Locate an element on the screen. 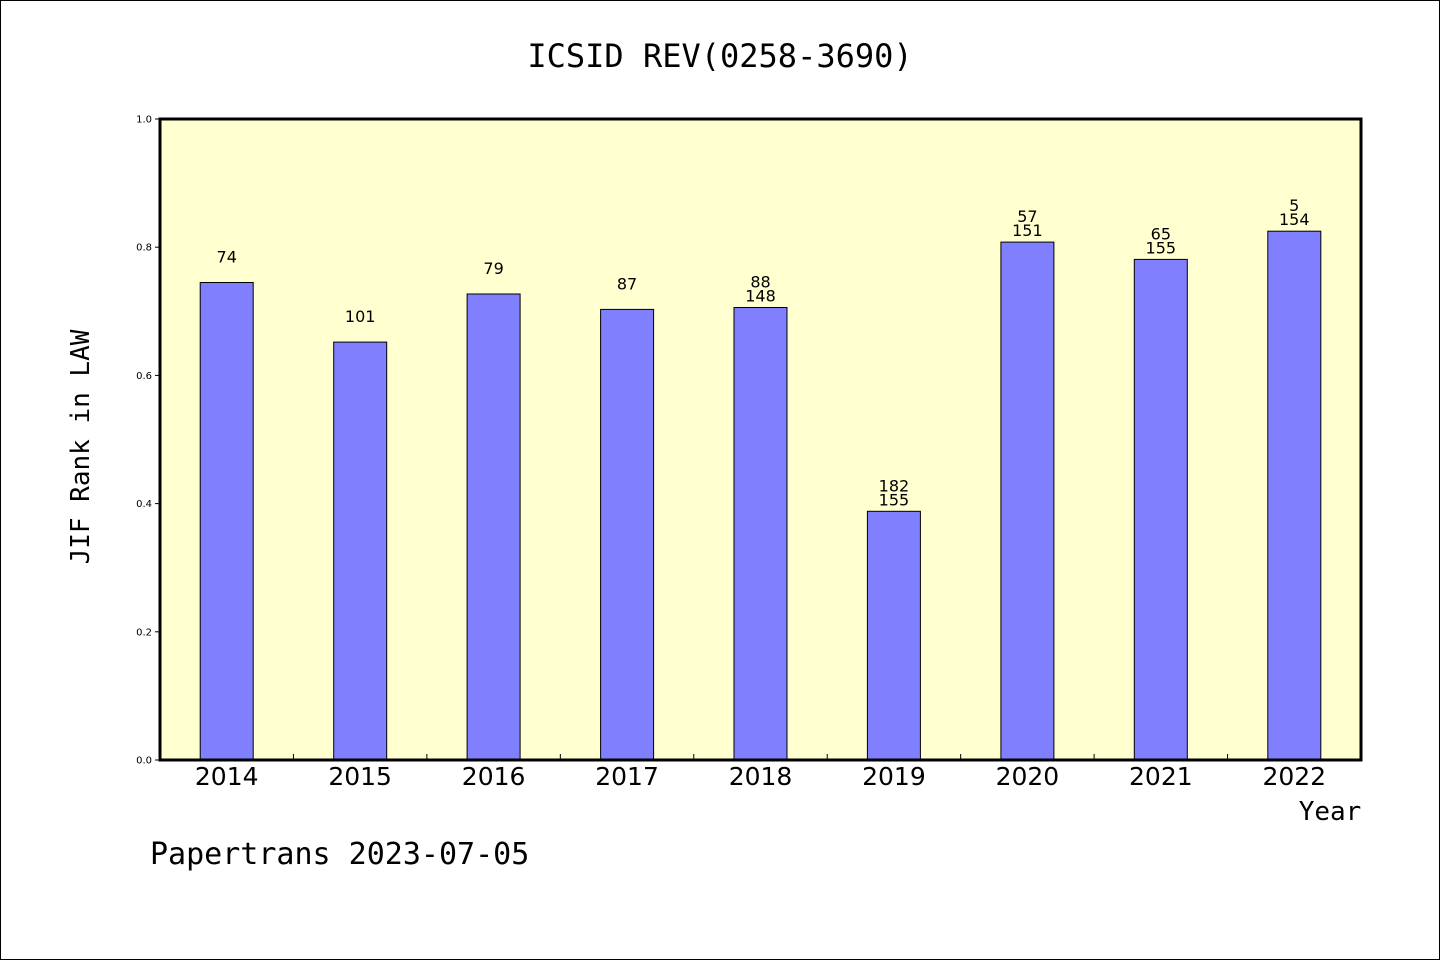 The height and width of the screenshot is (960, 1440). data-label-rank-2022: 5 is located at coordinates (1294, 205).